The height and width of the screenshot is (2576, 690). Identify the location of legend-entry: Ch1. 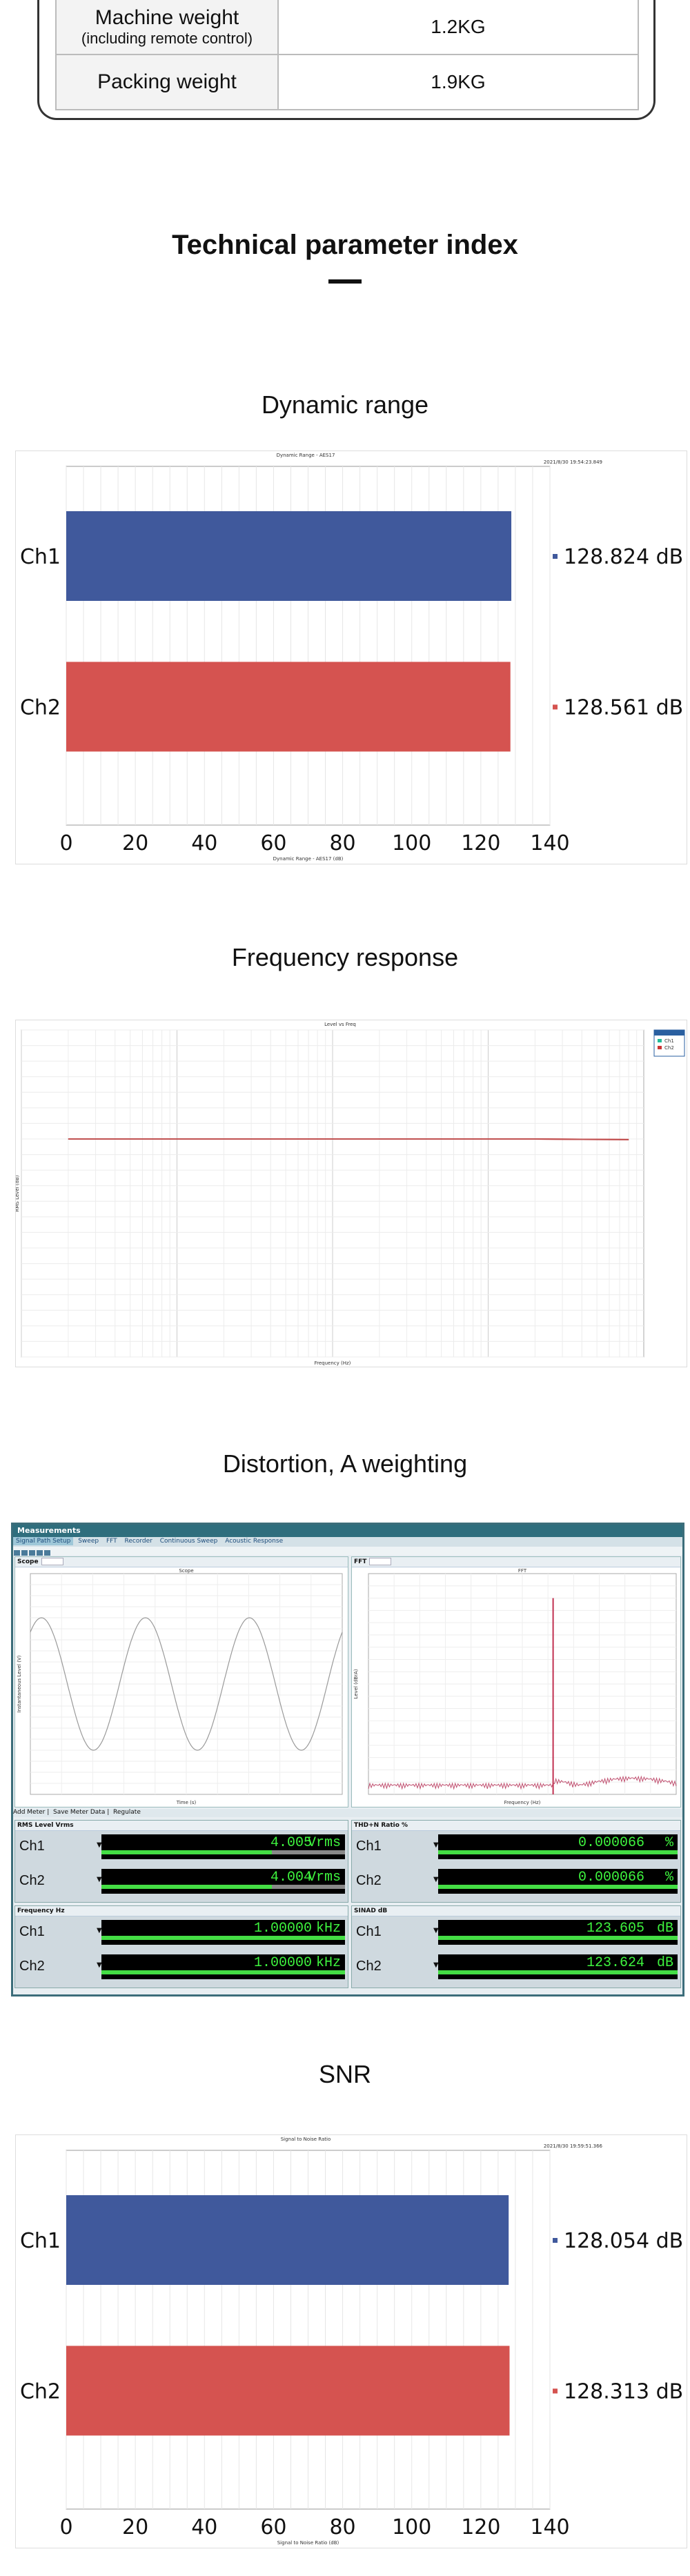
(669, 1041).